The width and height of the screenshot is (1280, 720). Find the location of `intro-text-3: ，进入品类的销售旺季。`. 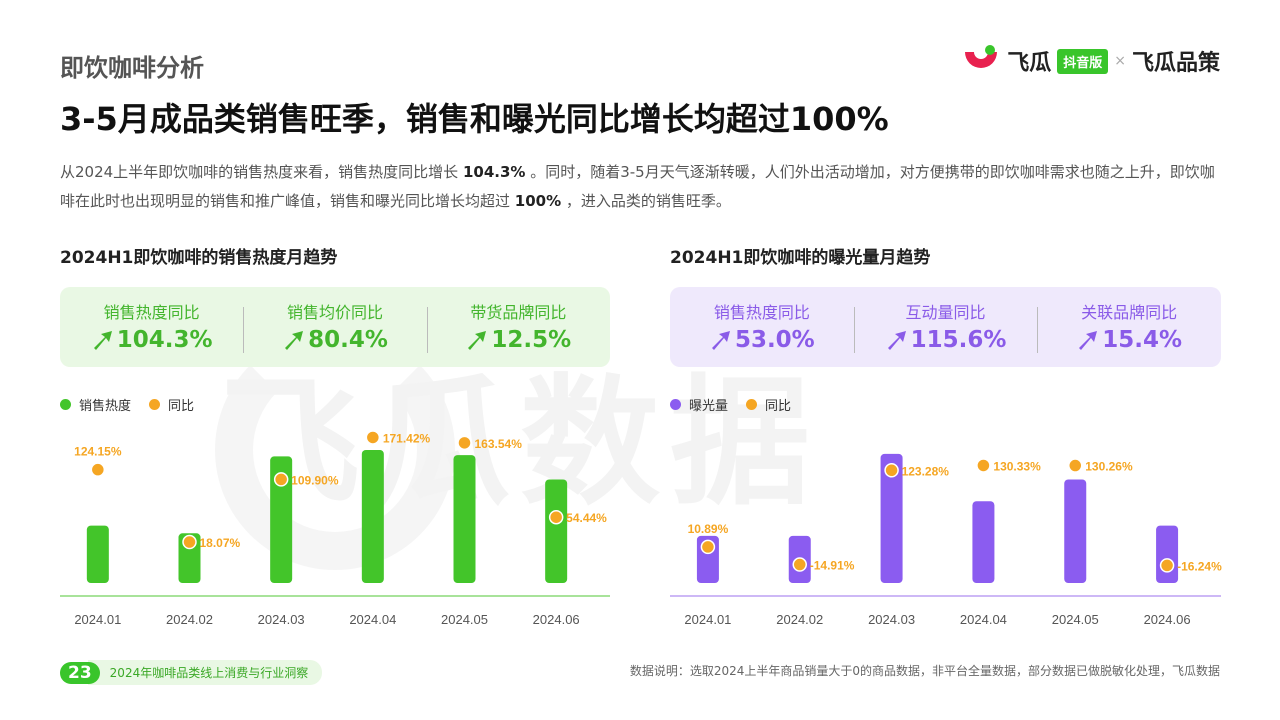

intro-text-3: ，进入品类的销售旺季。 is located at coordinates (646, 201).